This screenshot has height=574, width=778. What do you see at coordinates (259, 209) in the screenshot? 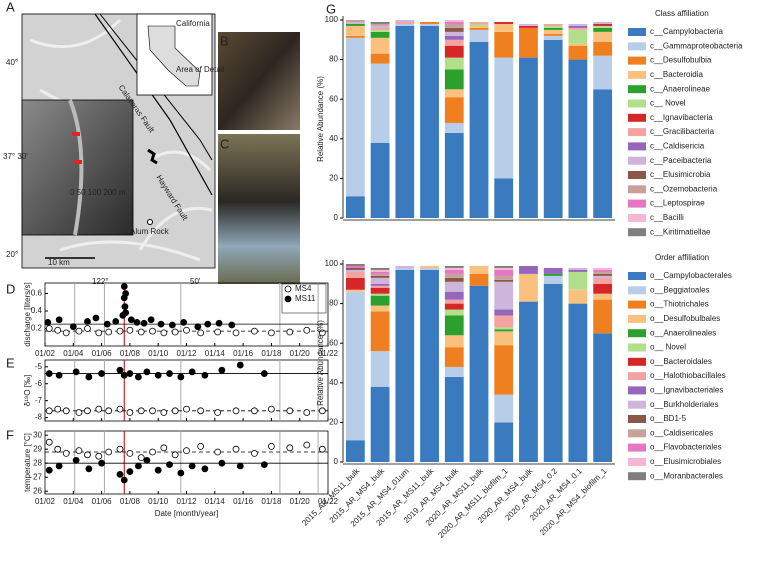
I see `photo-c` at bounding box center [259, 209].